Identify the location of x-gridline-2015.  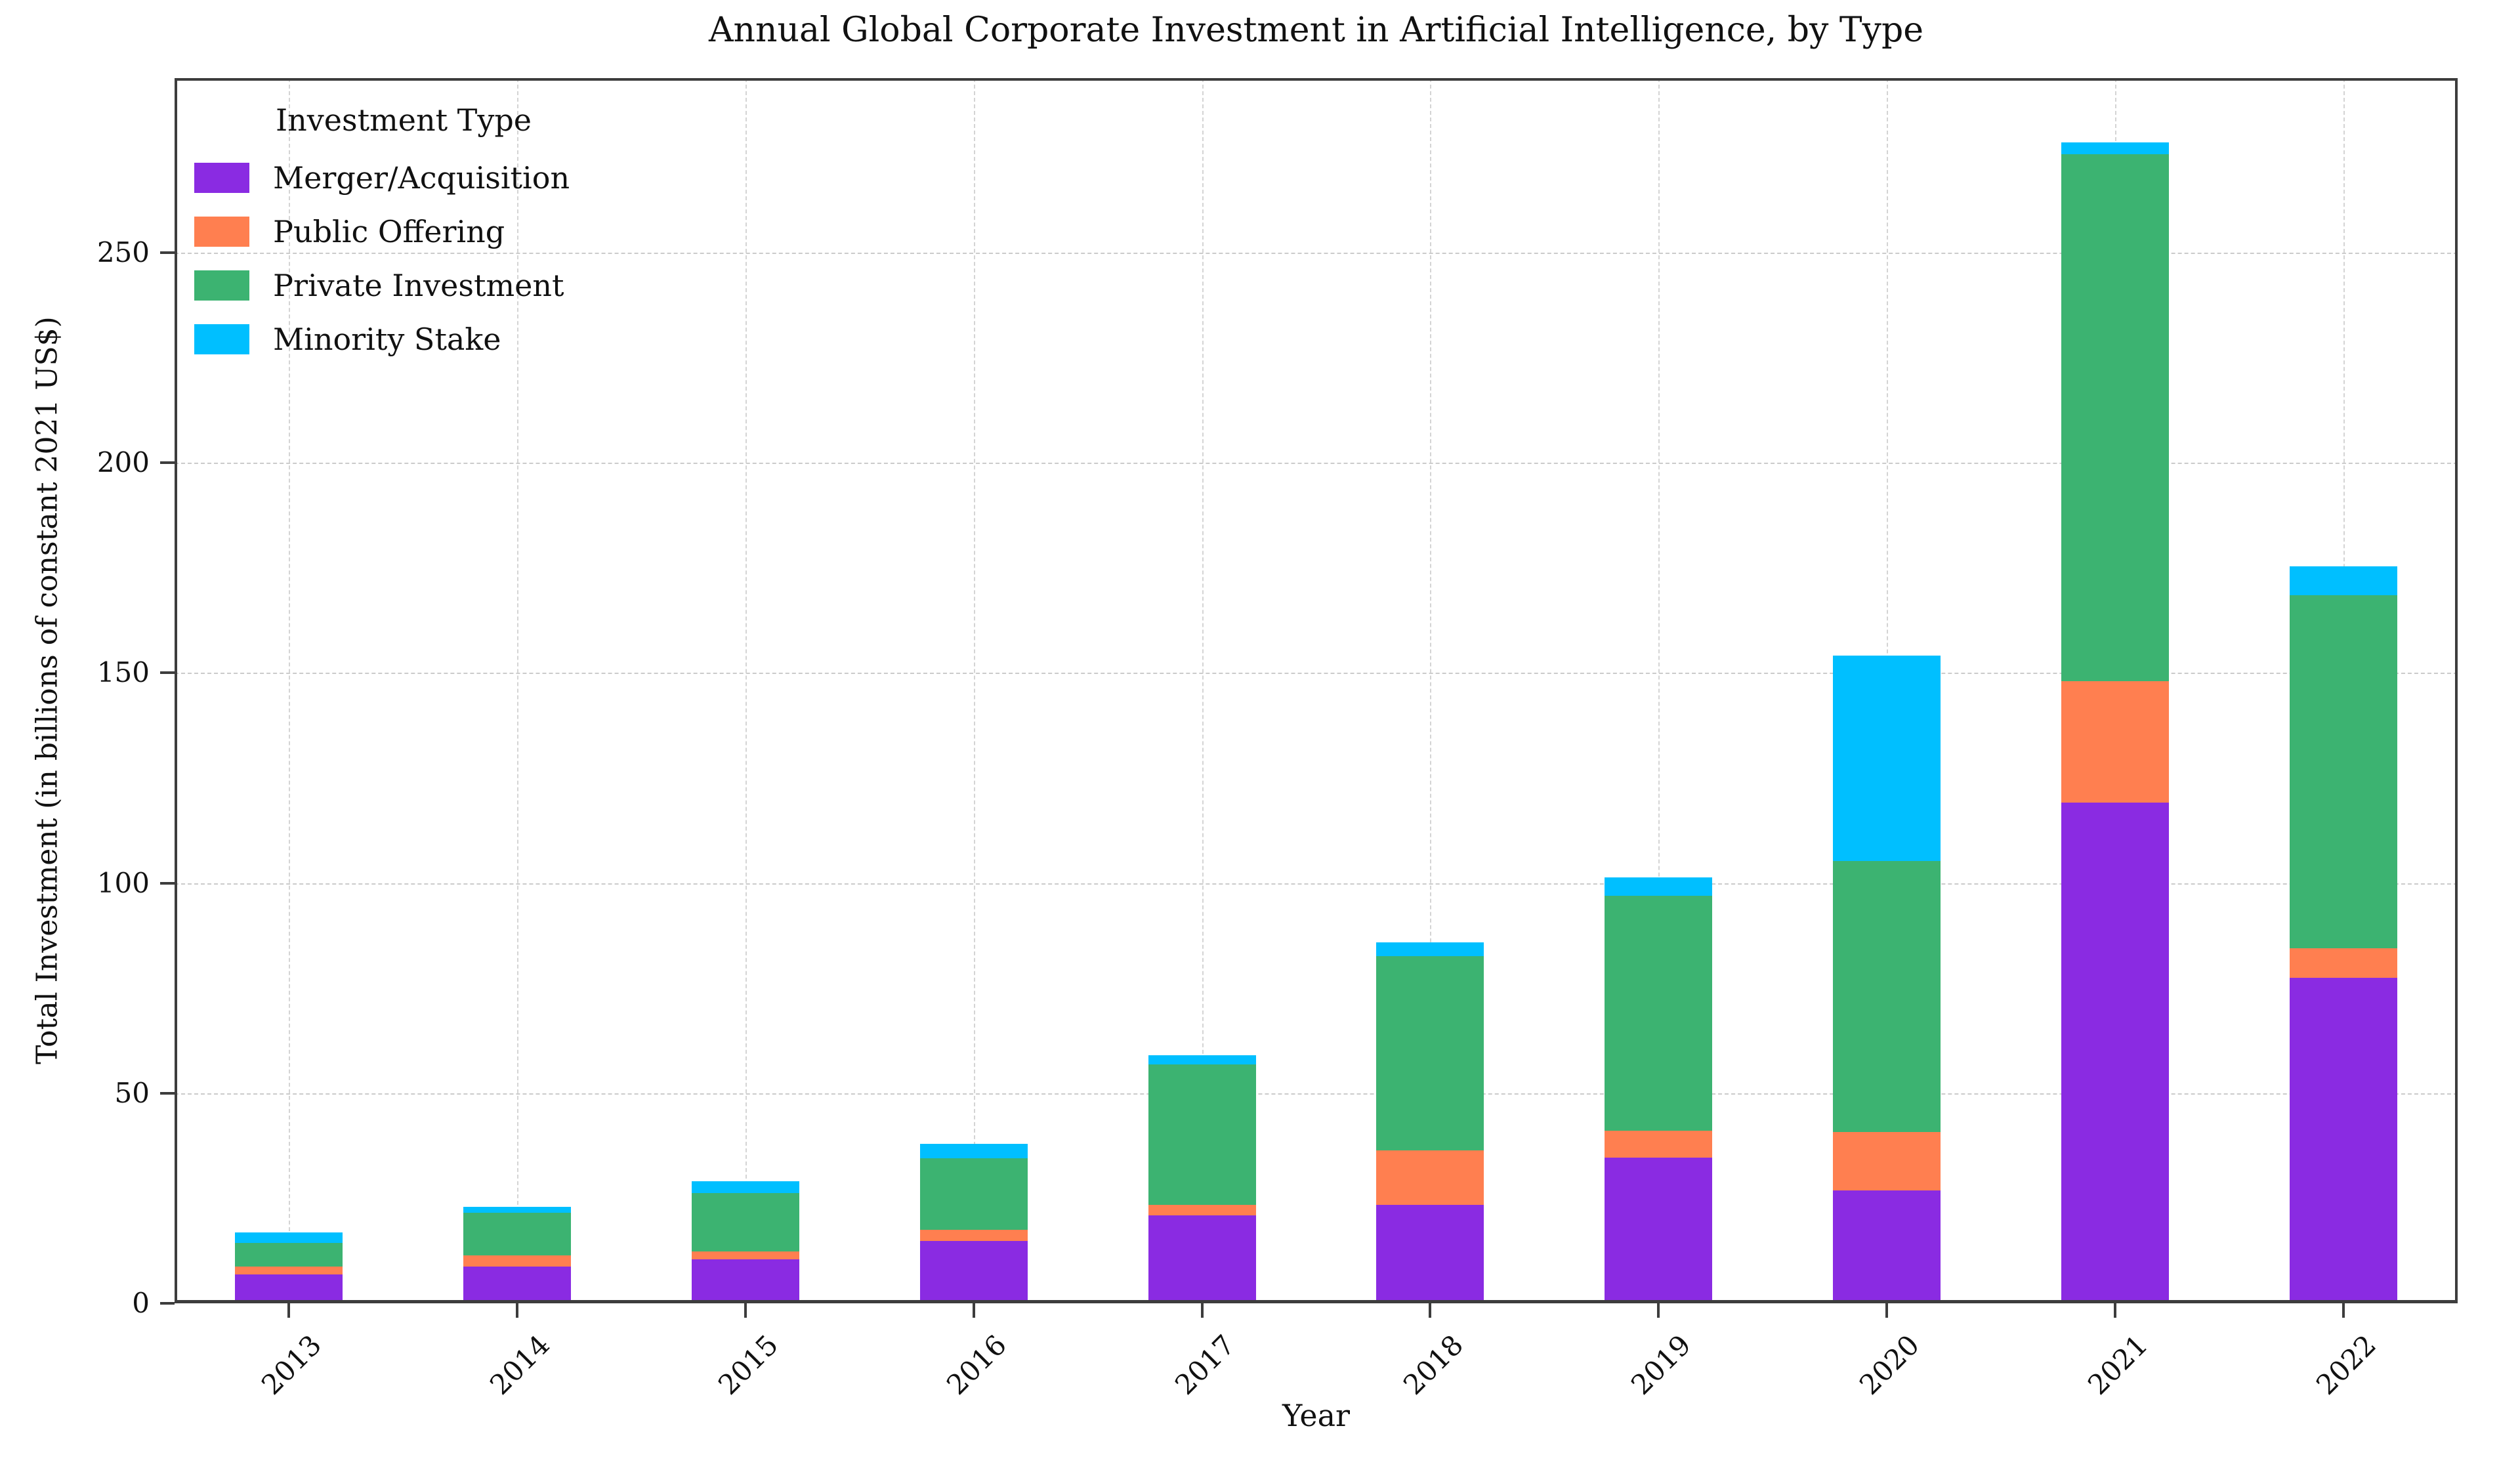
(746, 690).